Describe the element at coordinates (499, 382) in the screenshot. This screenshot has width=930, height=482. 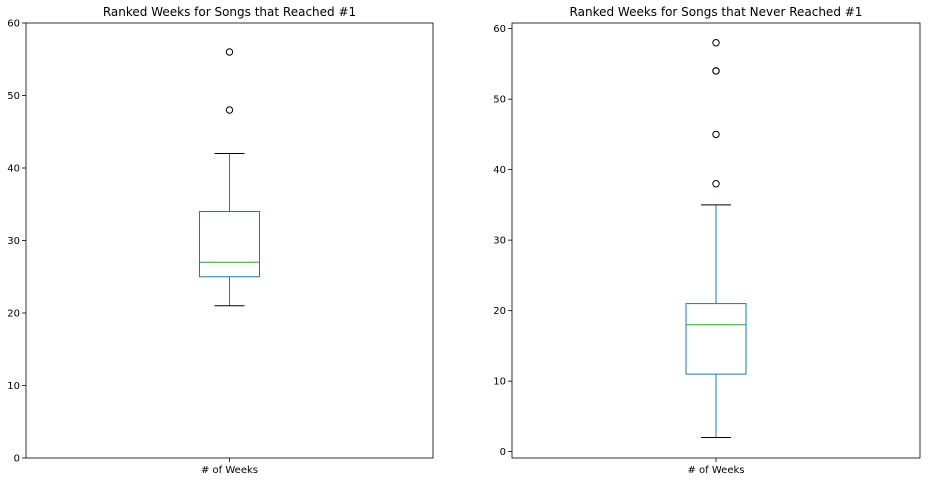
I see `chart-2-ytick-label: 10` at that location.